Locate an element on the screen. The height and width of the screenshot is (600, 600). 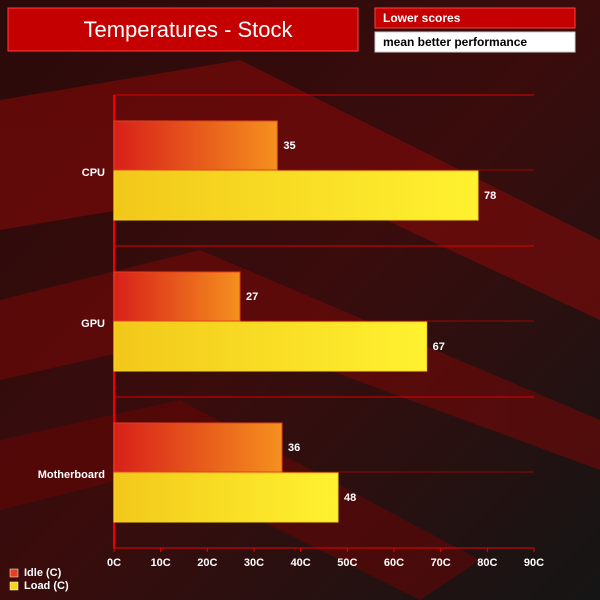
value-label: 36 is located at coordinates (294, 448).